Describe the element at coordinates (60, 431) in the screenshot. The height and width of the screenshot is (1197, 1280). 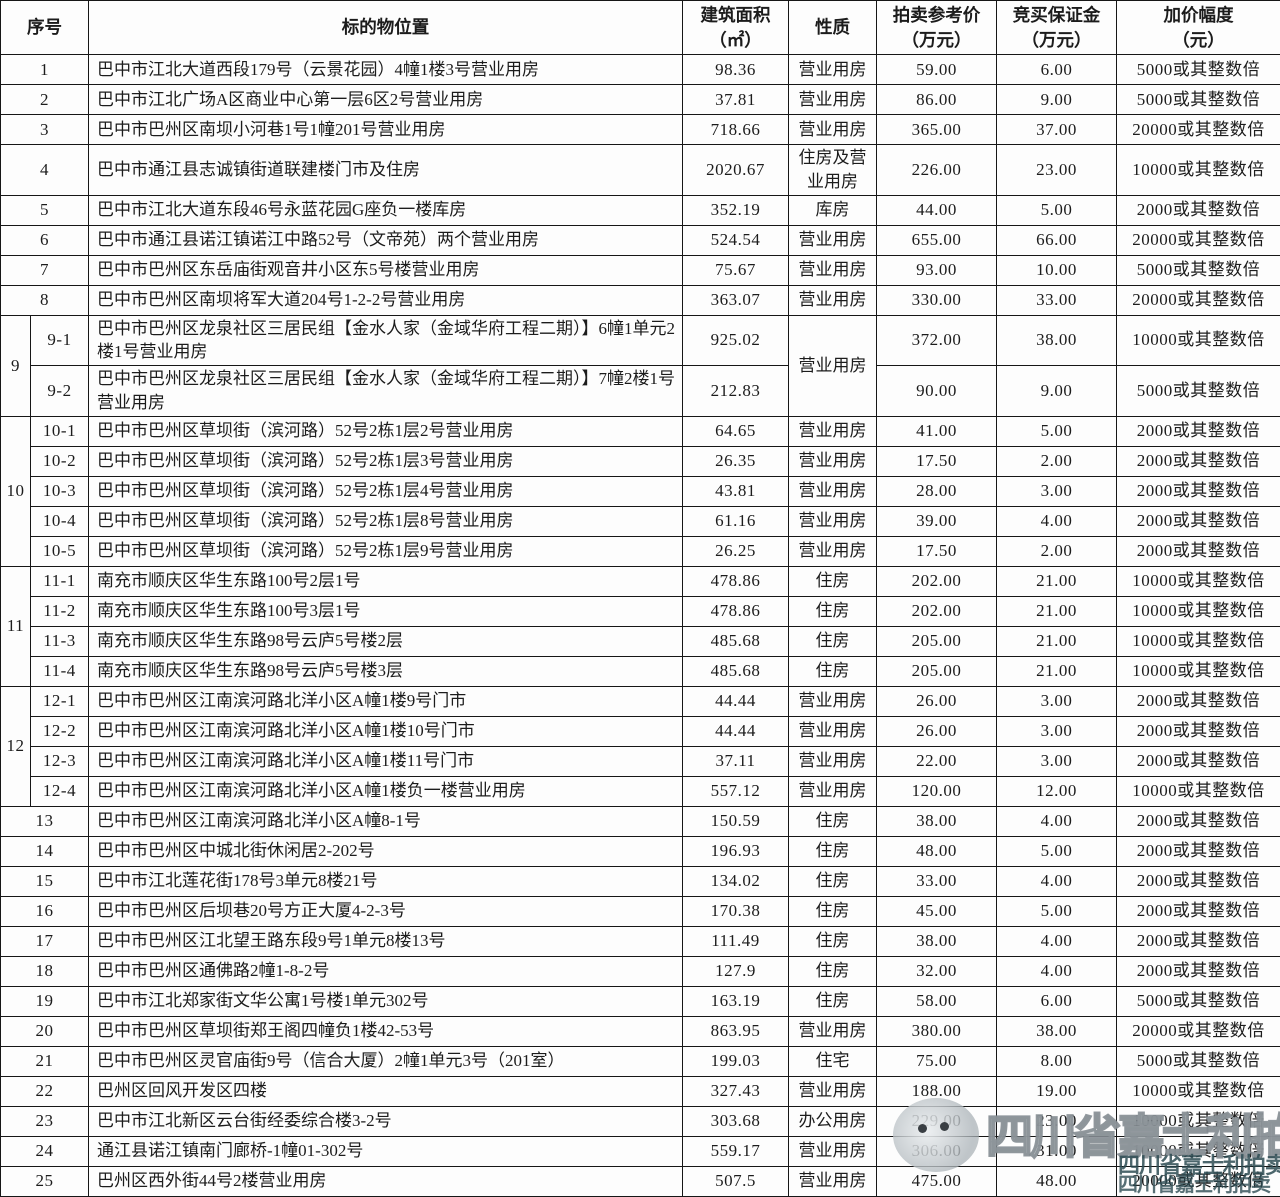
I see `serial-cell: 10-1` at that location.